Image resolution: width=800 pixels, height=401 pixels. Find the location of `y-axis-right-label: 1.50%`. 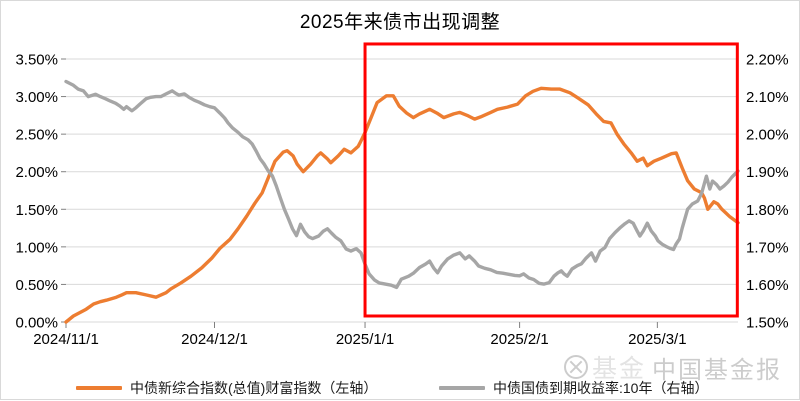

y-axis-right-label: 1.50% is located at coordinates (767, 323).